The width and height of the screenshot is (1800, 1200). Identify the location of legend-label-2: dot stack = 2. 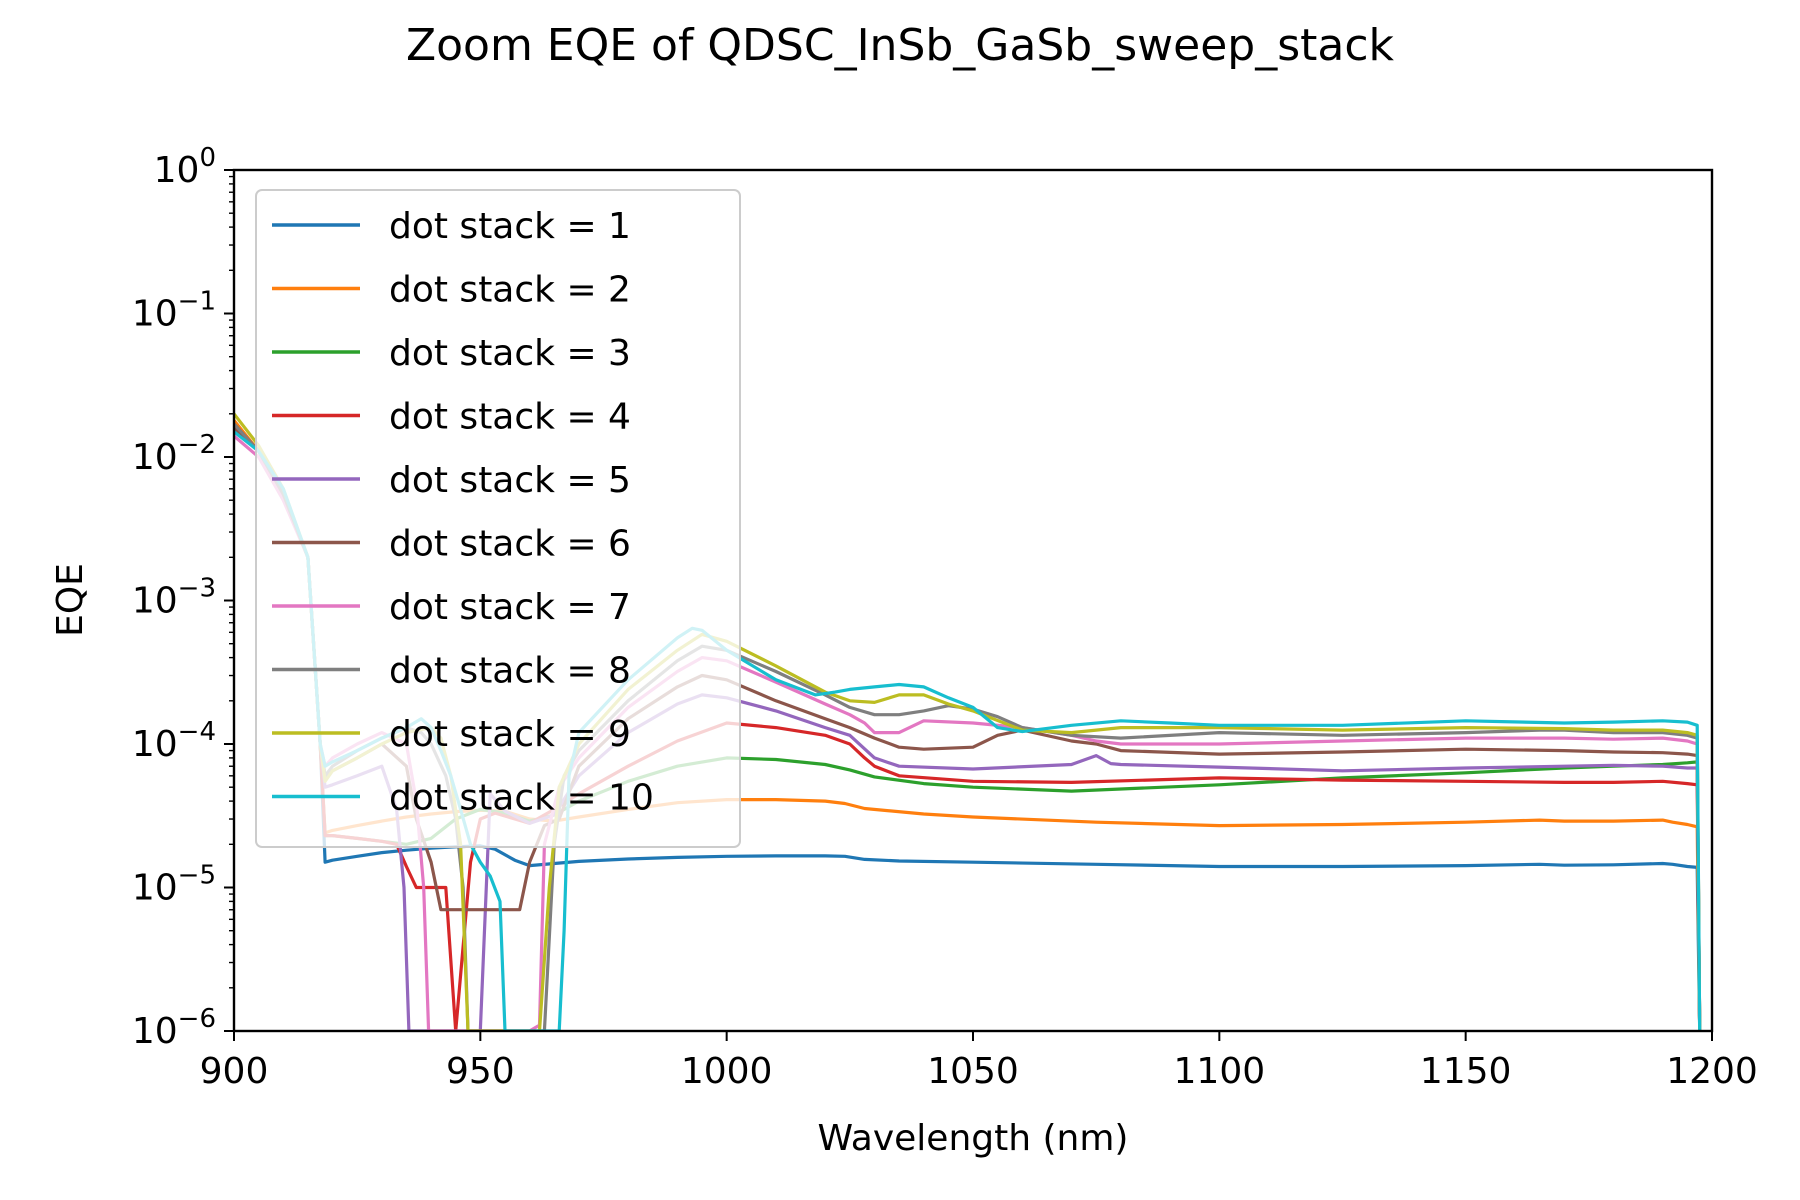
(510, 290).